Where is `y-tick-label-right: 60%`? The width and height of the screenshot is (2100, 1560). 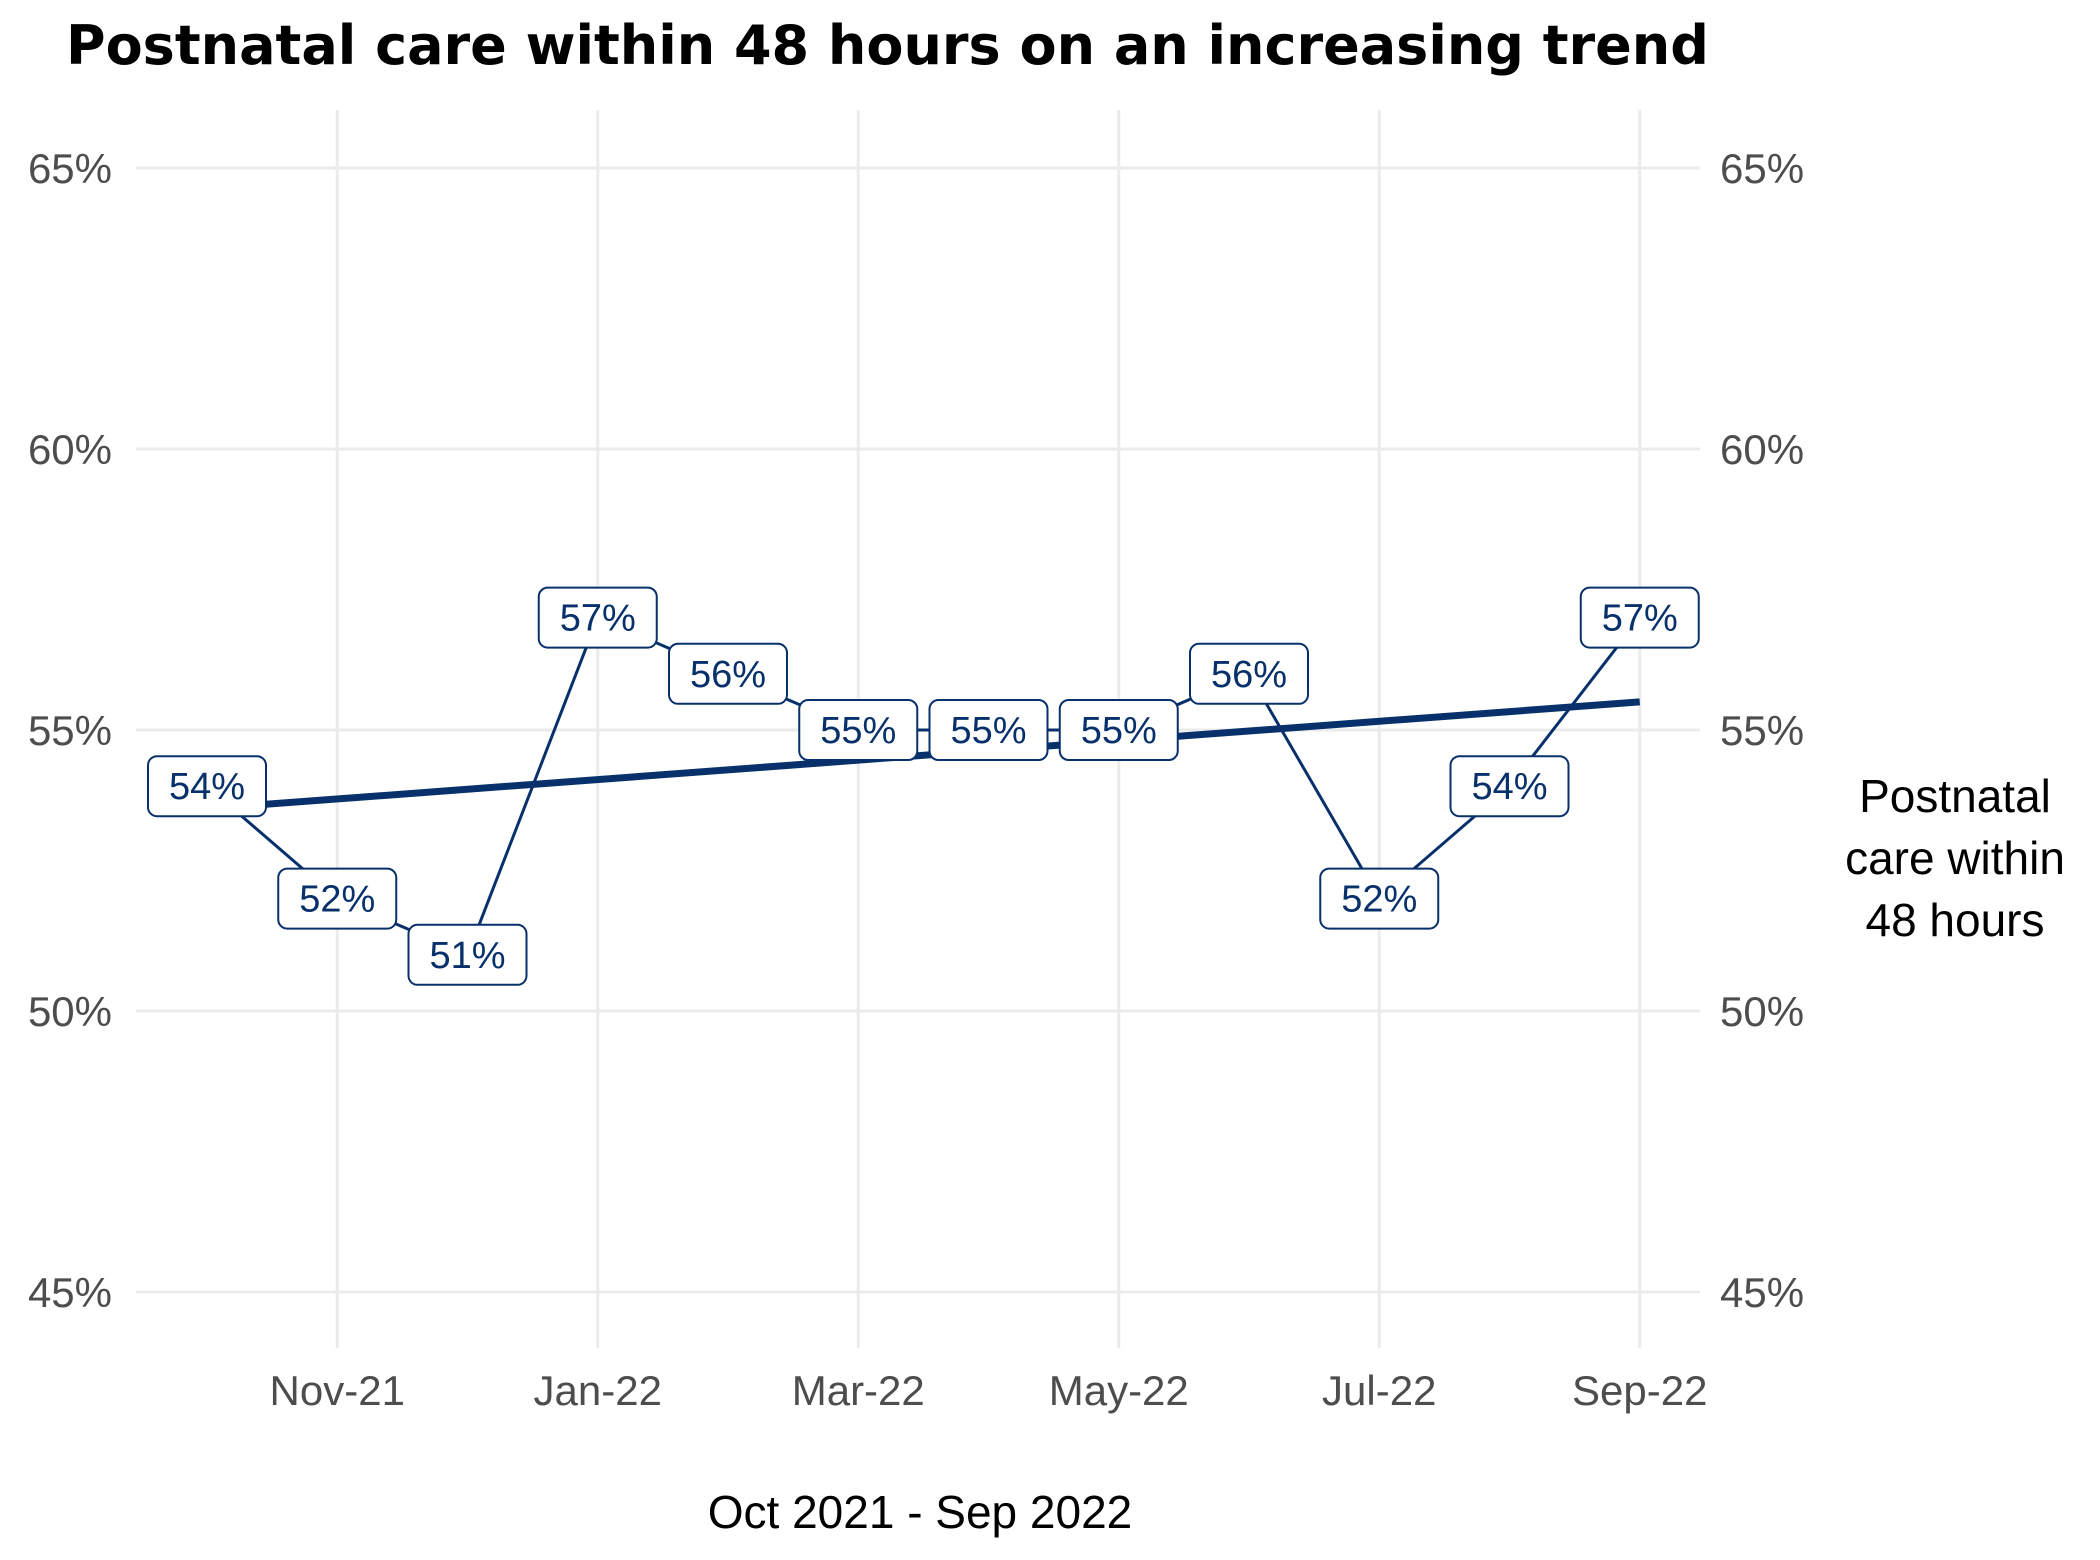
y-tick-label-right: 60% is located at coordinates (1762, 449).